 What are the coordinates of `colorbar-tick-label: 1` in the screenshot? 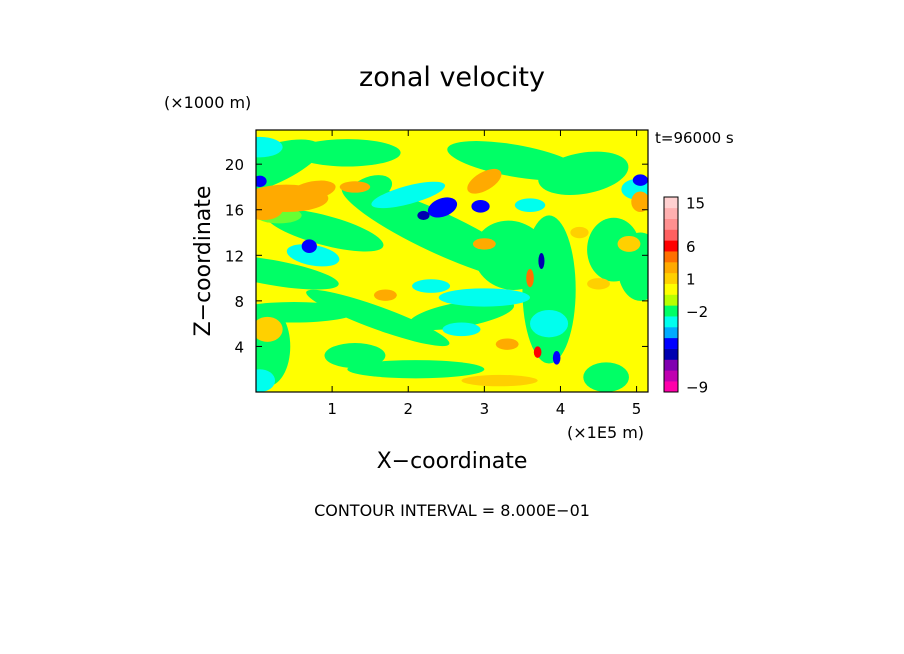 It's located at (691, 279).